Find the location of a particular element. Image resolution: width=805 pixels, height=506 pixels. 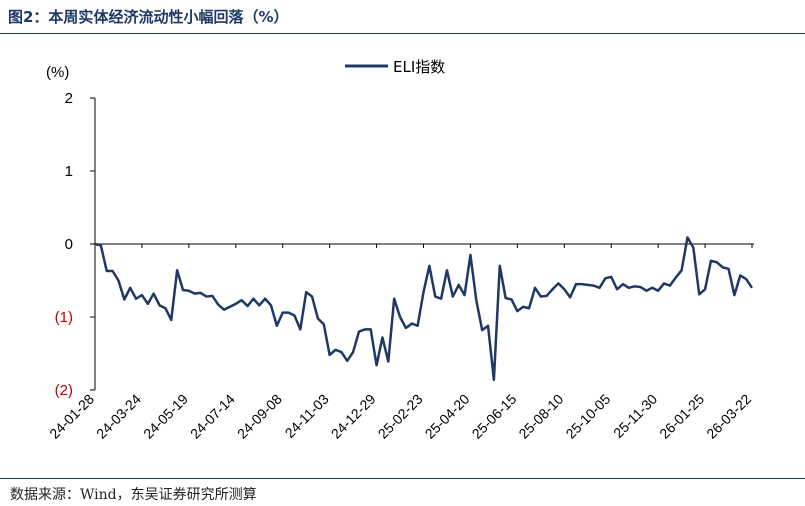

x-tick-label: 24-11-03 is located at coordinates (307, 416).